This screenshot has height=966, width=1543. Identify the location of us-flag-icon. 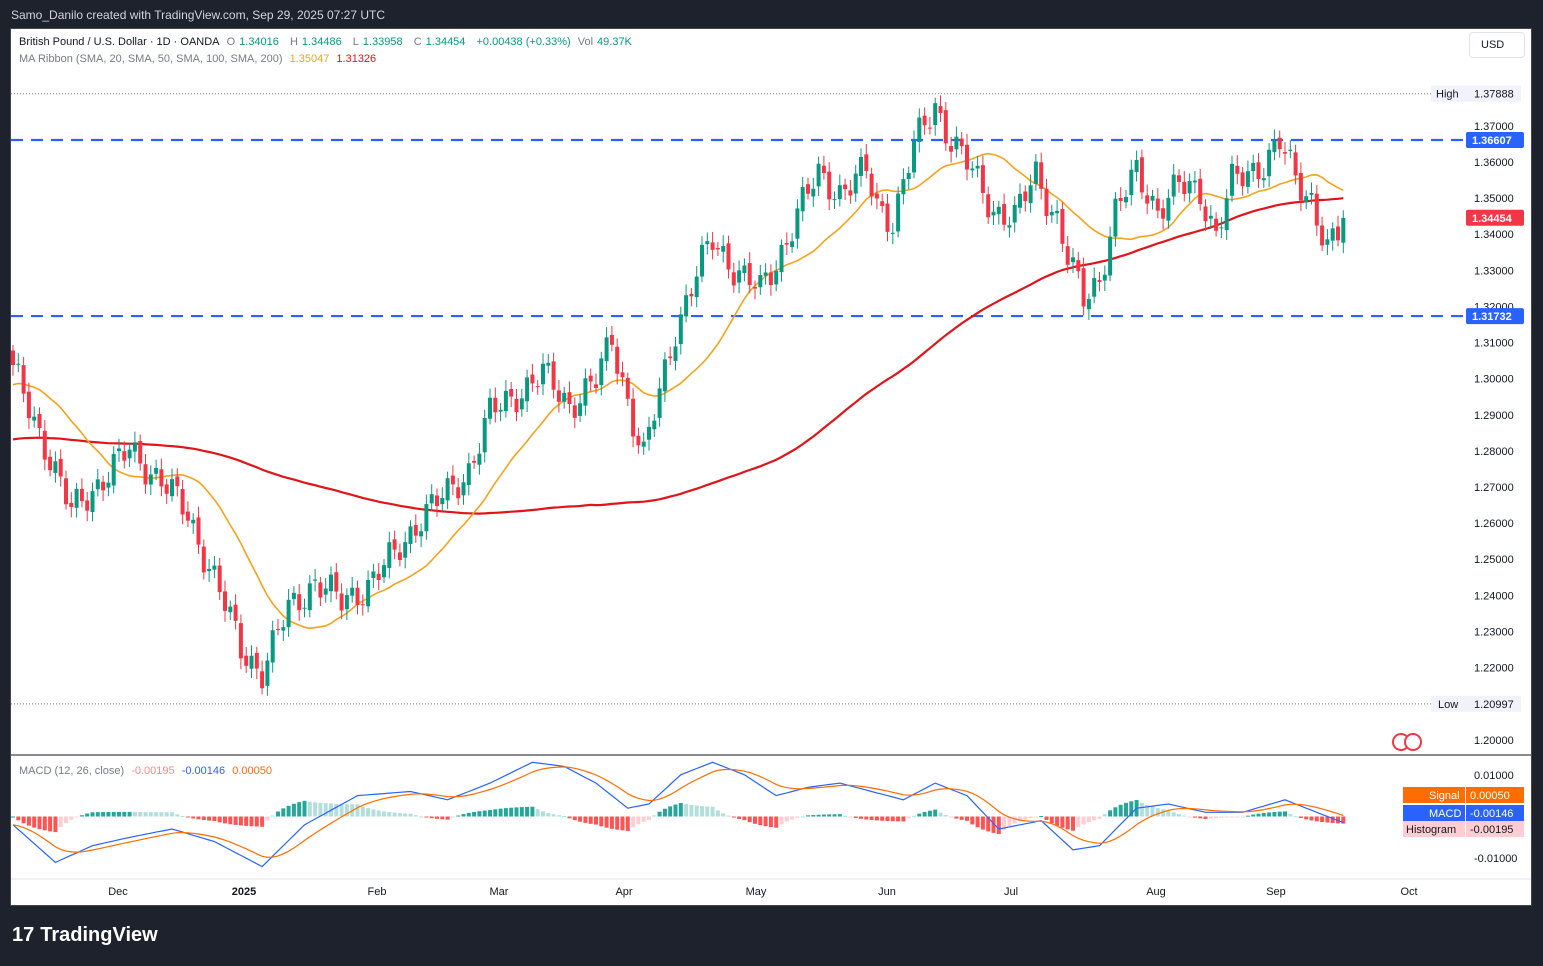
(1413, 742).